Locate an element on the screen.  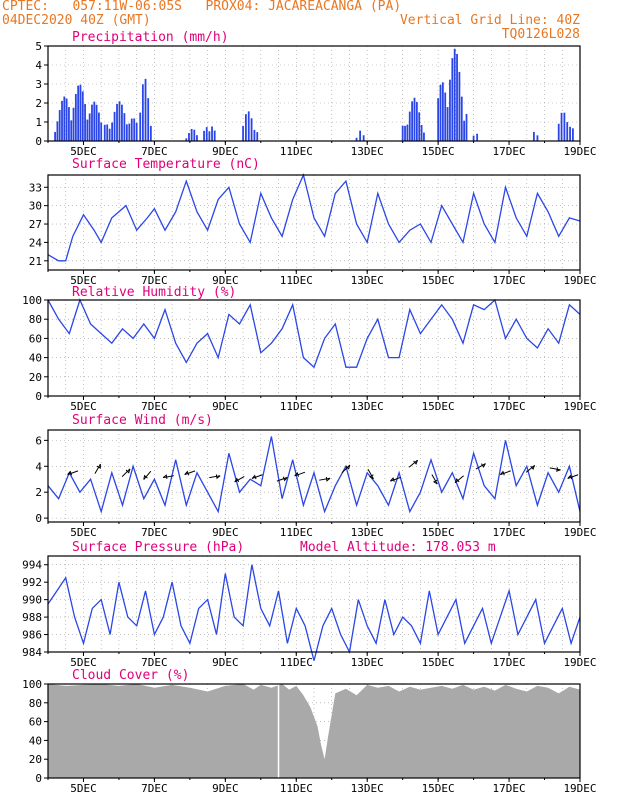
xtick-label: 7DEC is located at coordinates (154, 532).